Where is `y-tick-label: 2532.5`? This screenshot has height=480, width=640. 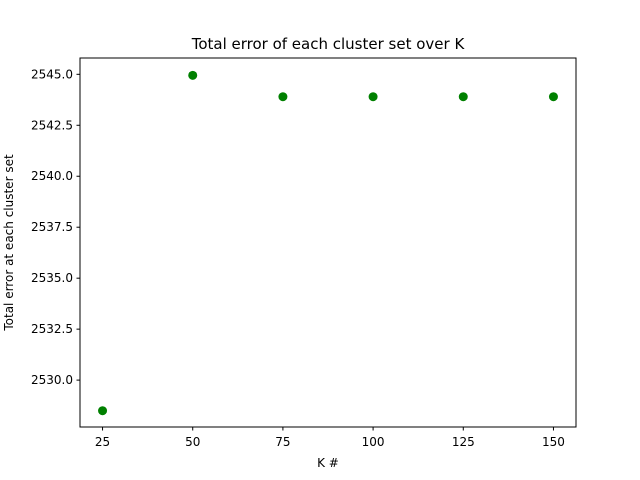
y-tick-label: 2532.5 is located at coordinates (52, 329).